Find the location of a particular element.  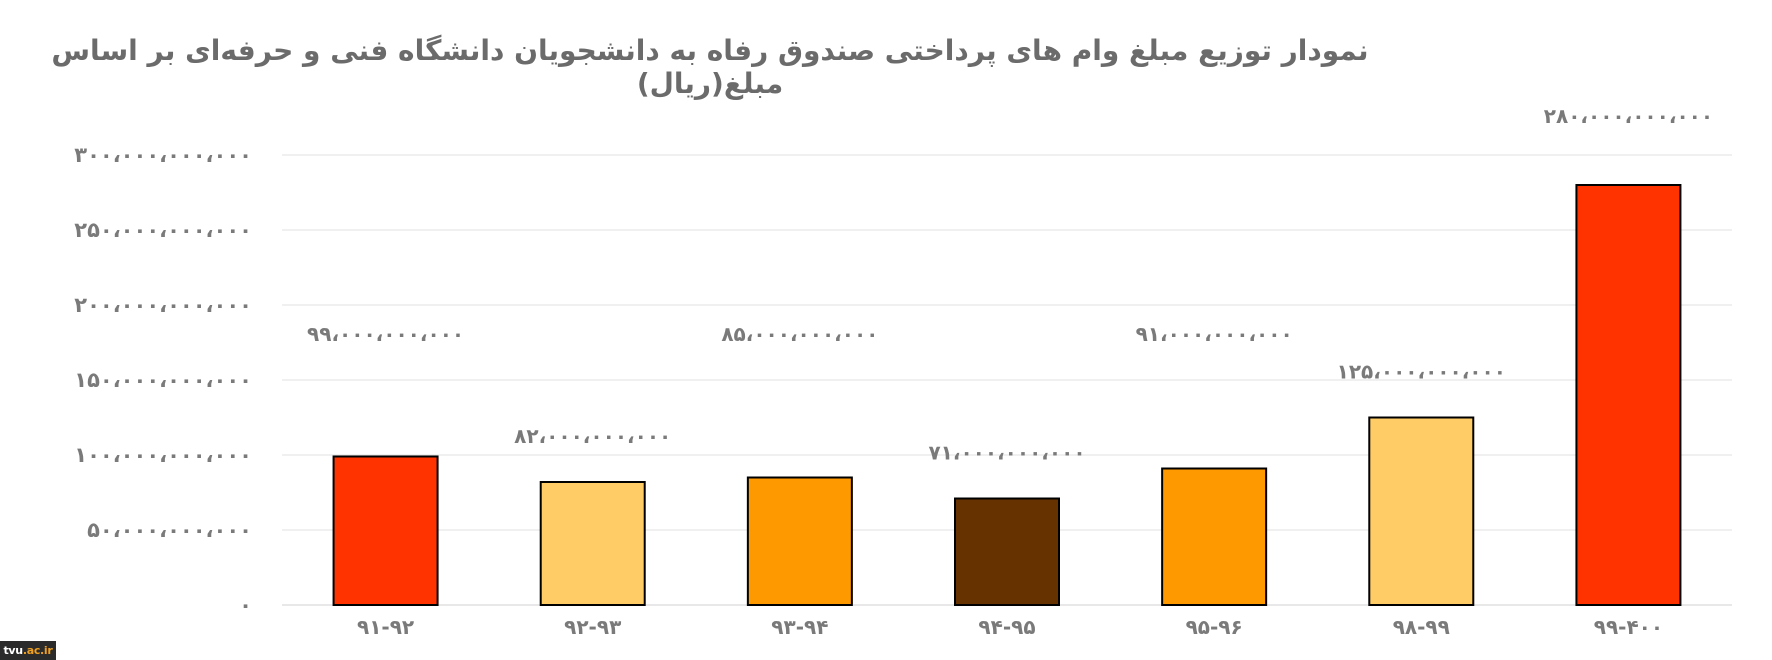

y-tick-label: ۱۵۰،۰۰۰،۰۰۰،۰۰۰ is located at coordinates (163, 380).